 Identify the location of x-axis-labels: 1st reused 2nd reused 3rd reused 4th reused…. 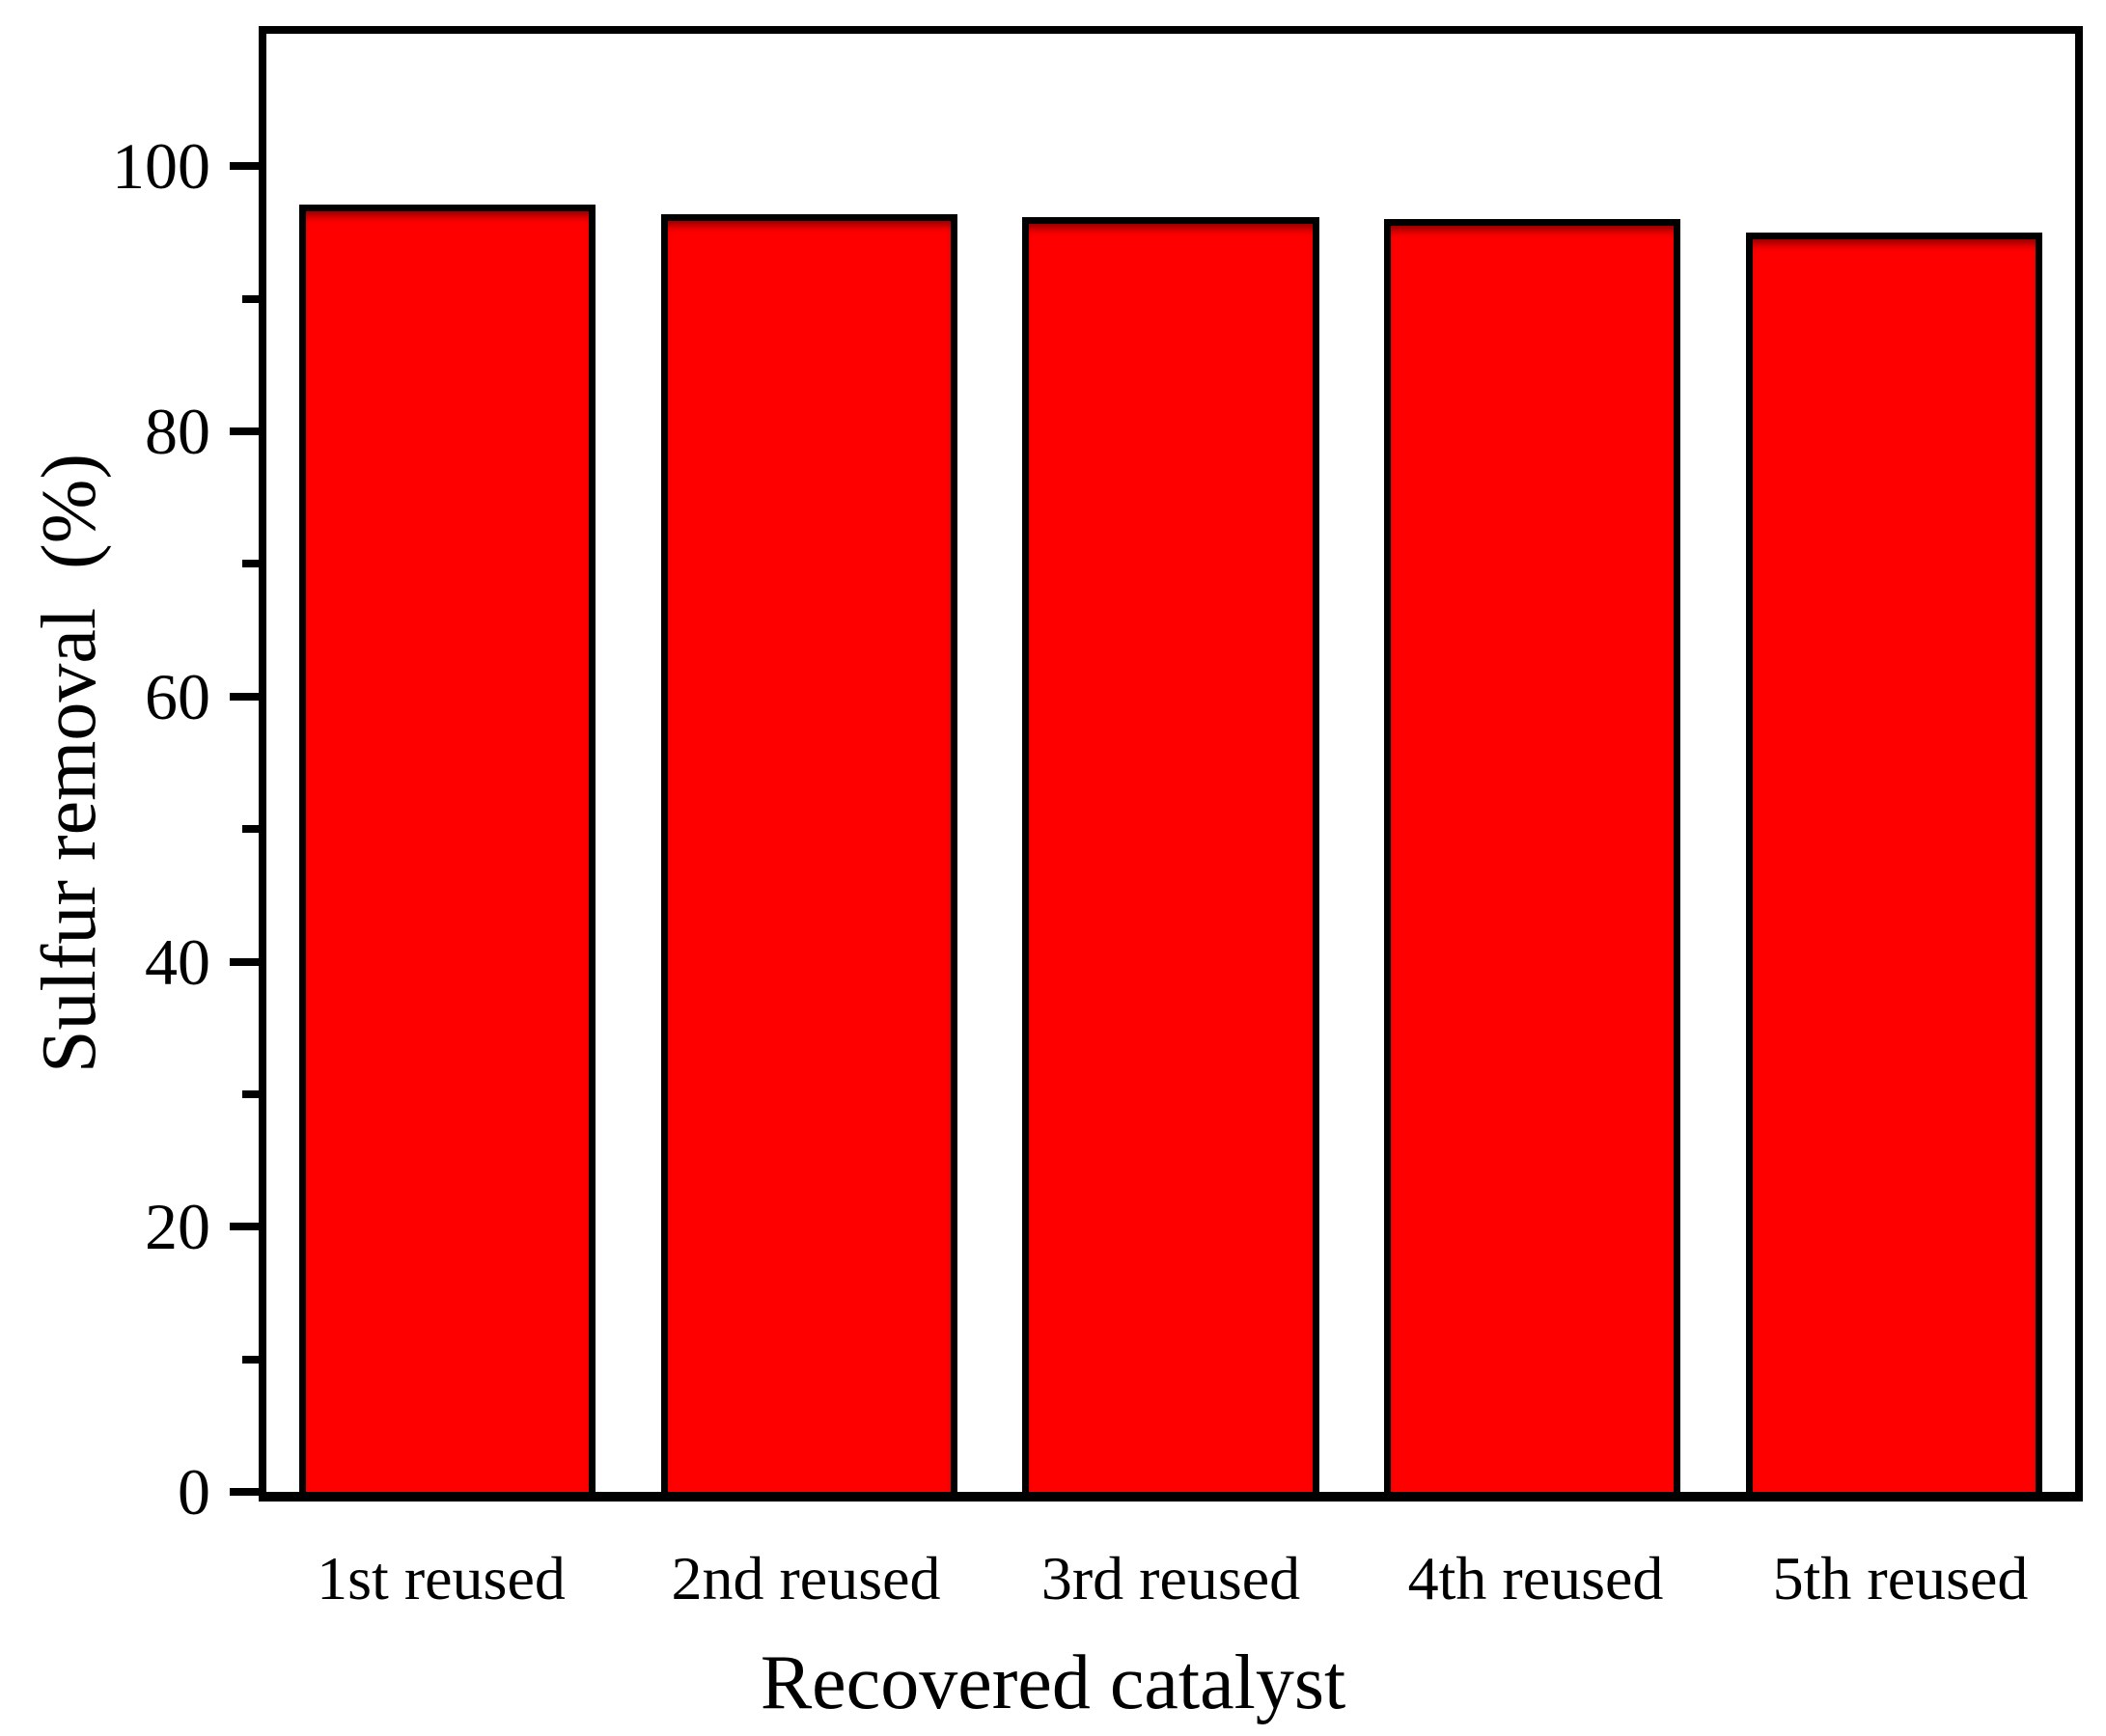
(1171, 1579).